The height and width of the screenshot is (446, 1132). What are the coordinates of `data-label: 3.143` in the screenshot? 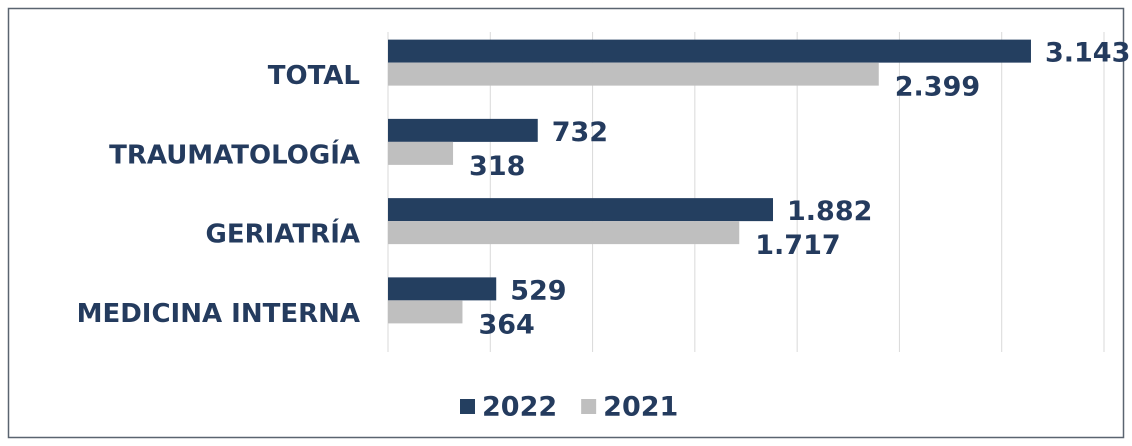 It's located at (1087, 53).